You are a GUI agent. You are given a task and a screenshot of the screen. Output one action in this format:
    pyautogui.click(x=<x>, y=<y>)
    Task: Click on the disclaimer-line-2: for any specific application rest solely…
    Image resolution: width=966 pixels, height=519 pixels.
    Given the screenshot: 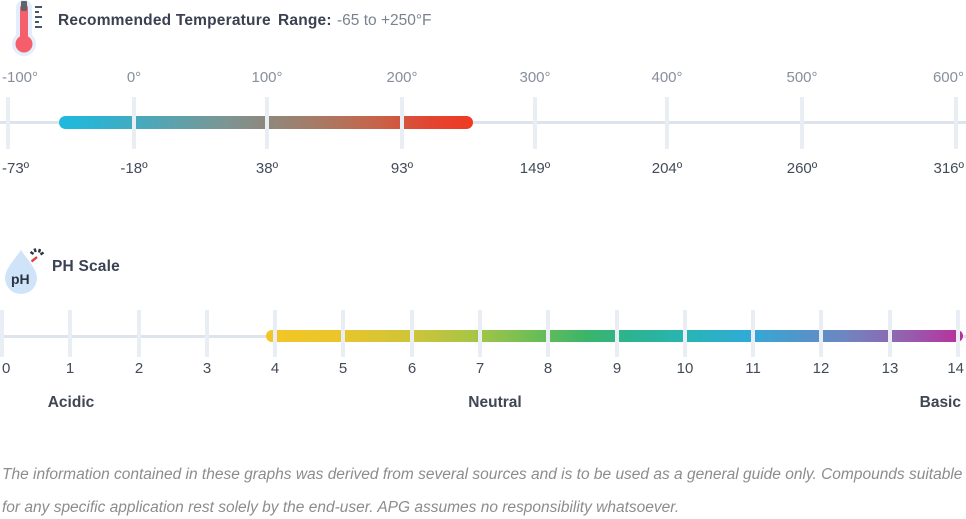 What is the action you would take?
    pyautogui.click(x=341, y=507)
    